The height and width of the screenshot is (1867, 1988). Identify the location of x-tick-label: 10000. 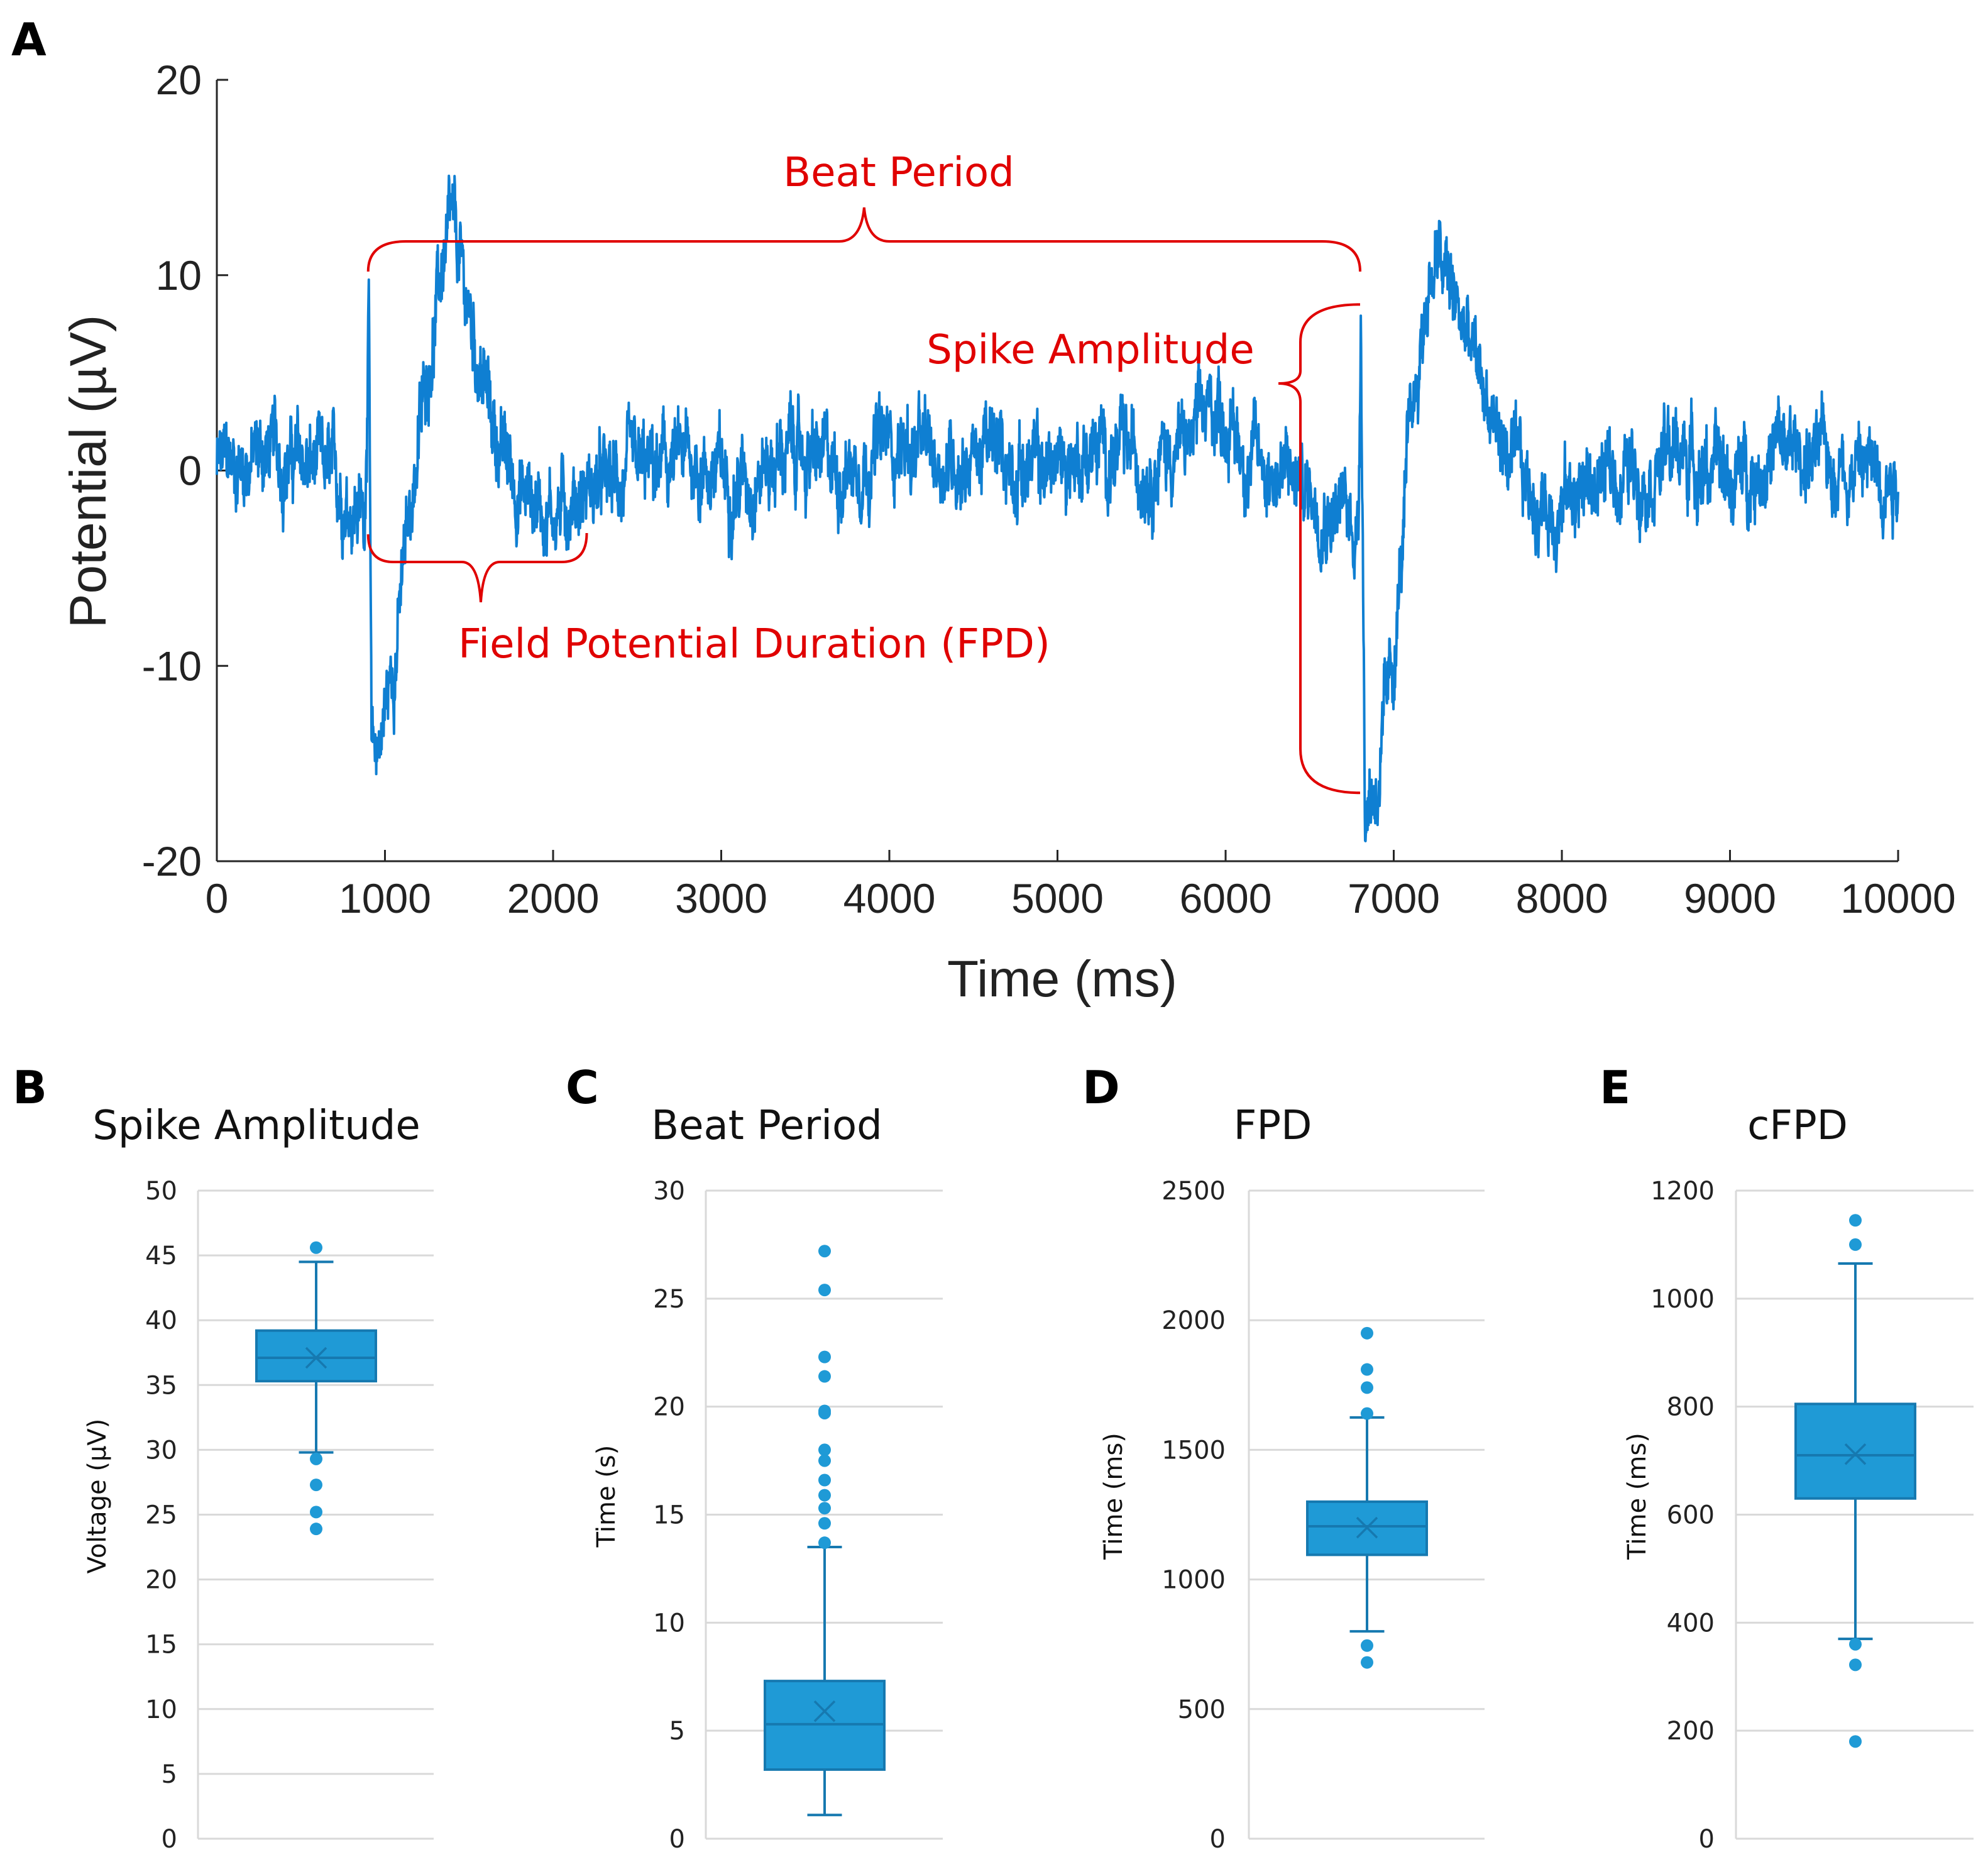
(1898, 899).